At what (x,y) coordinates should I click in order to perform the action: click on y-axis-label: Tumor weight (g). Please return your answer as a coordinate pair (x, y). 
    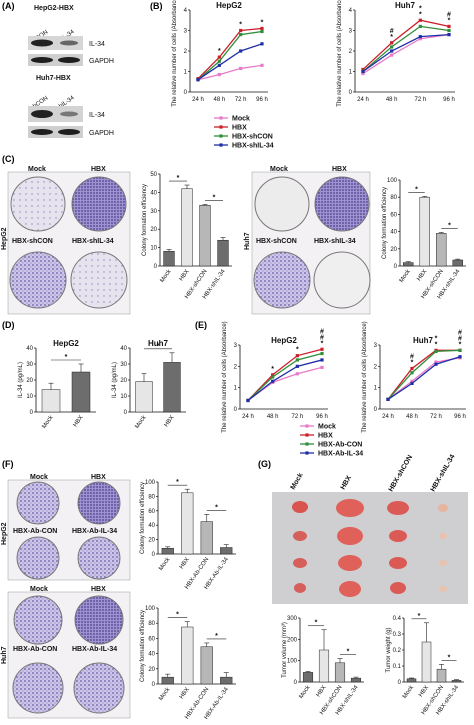
    Looking at the image, I should click on (389, 649).